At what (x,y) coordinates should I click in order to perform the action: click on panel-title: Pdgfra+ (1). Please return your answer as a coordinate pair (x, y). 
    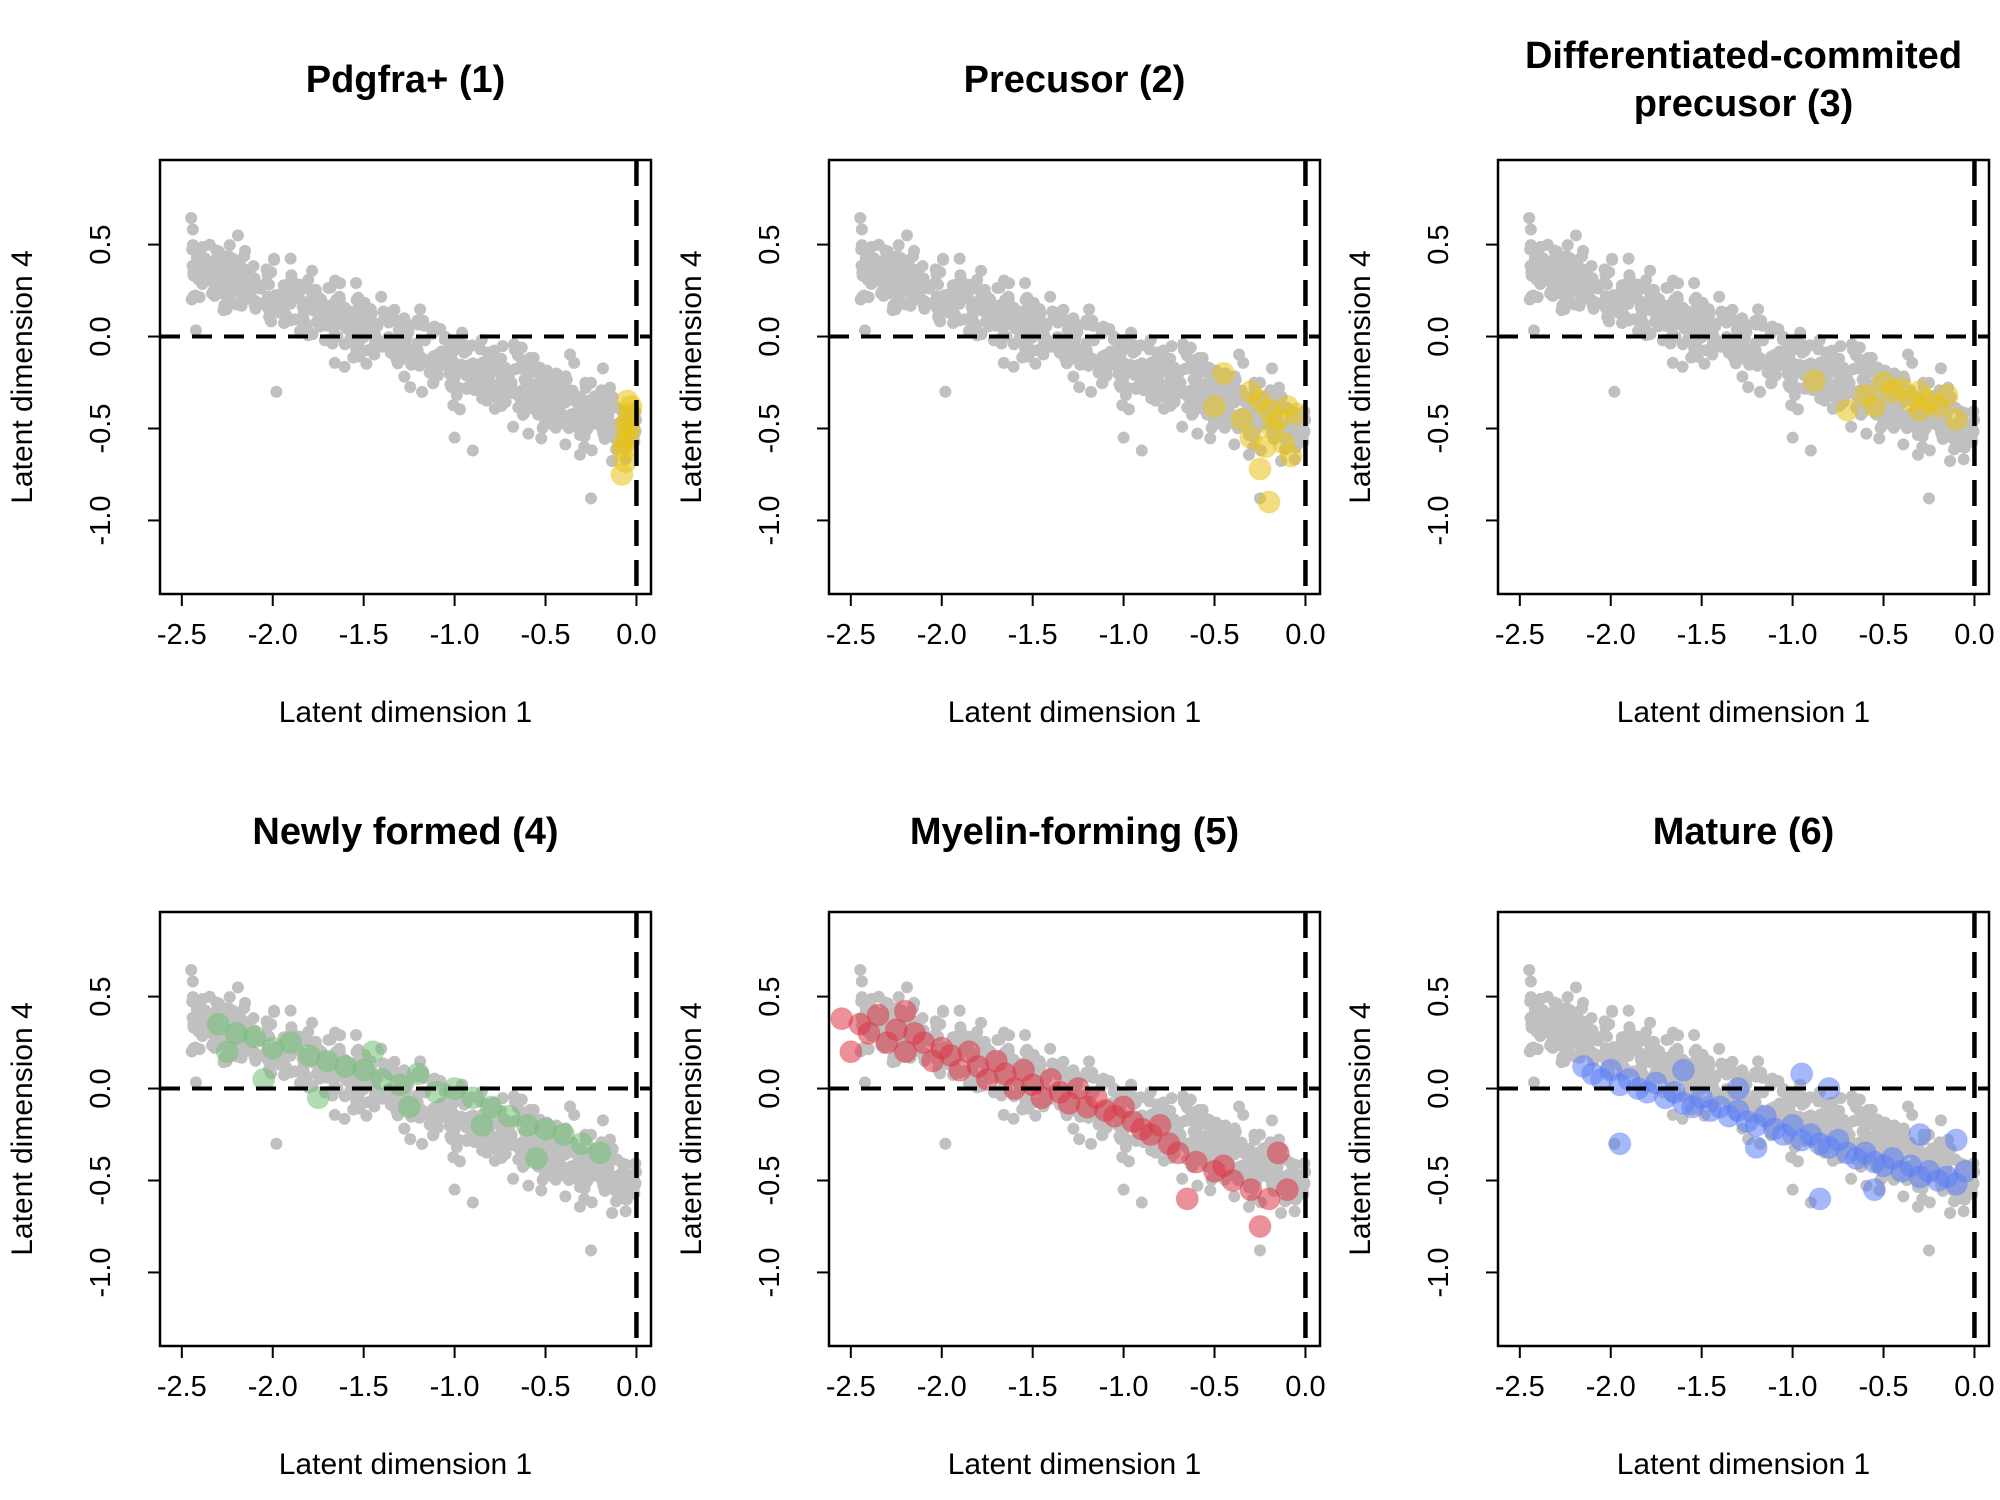
    Looking at the image, I should click on (406, 80).